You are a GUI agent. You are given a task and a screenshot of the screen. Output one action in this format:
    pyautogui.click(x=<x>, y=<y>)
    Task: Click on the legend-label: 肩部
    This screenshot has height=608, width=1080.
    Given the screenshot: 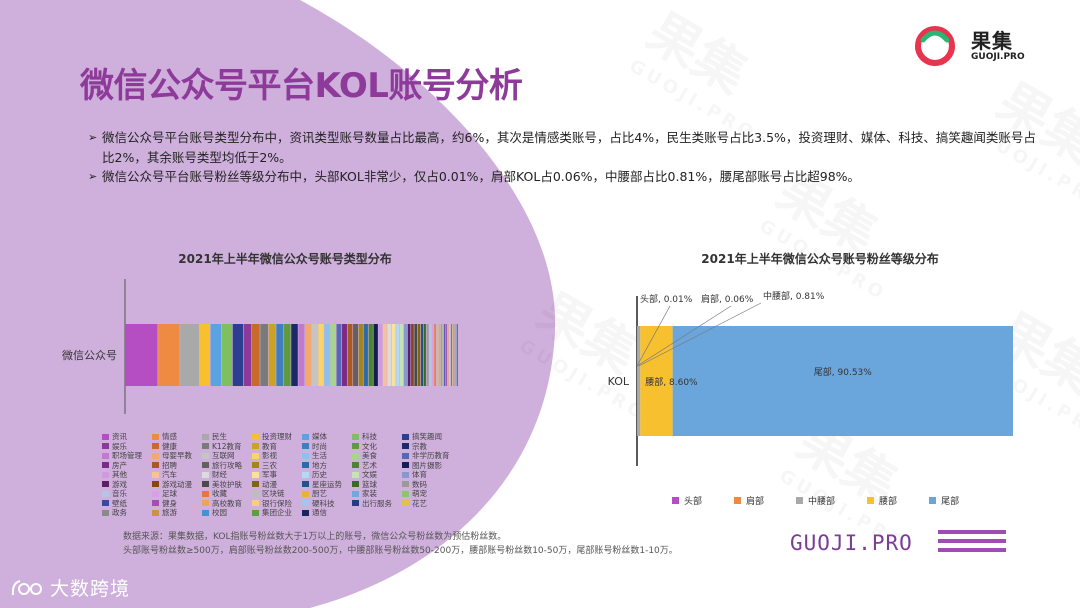 What is the action you would take?
    pyautogui.click(x=755, y=502)
    